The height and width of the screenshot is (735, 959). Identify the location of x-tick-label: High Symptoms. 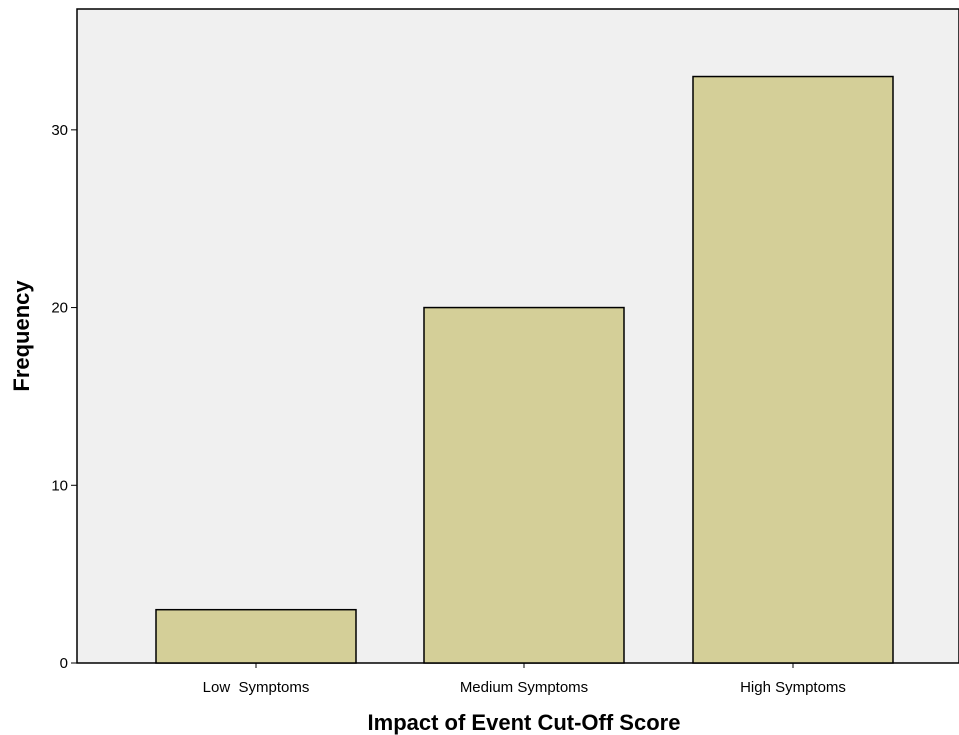
(793, 687).